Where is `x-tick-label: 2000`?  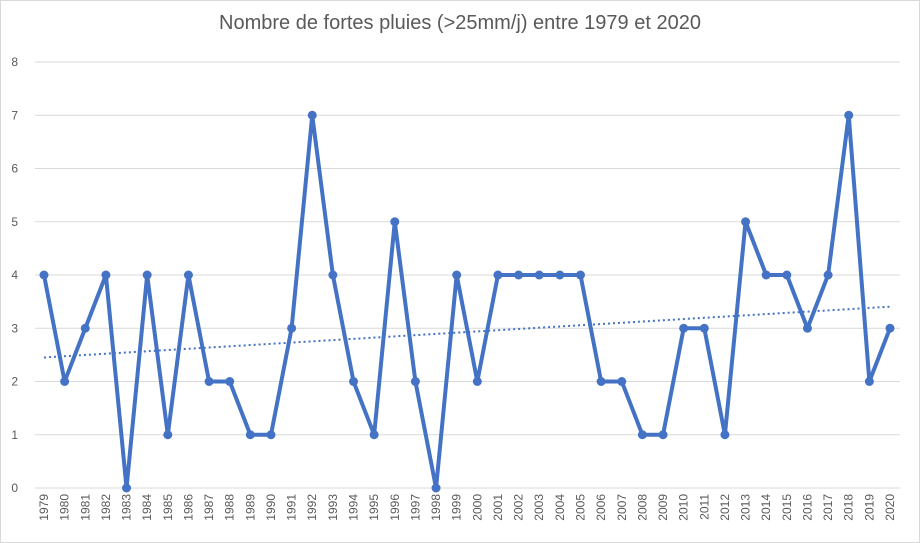
x-tick-label: 2000 is located at coordinates (477, 507).